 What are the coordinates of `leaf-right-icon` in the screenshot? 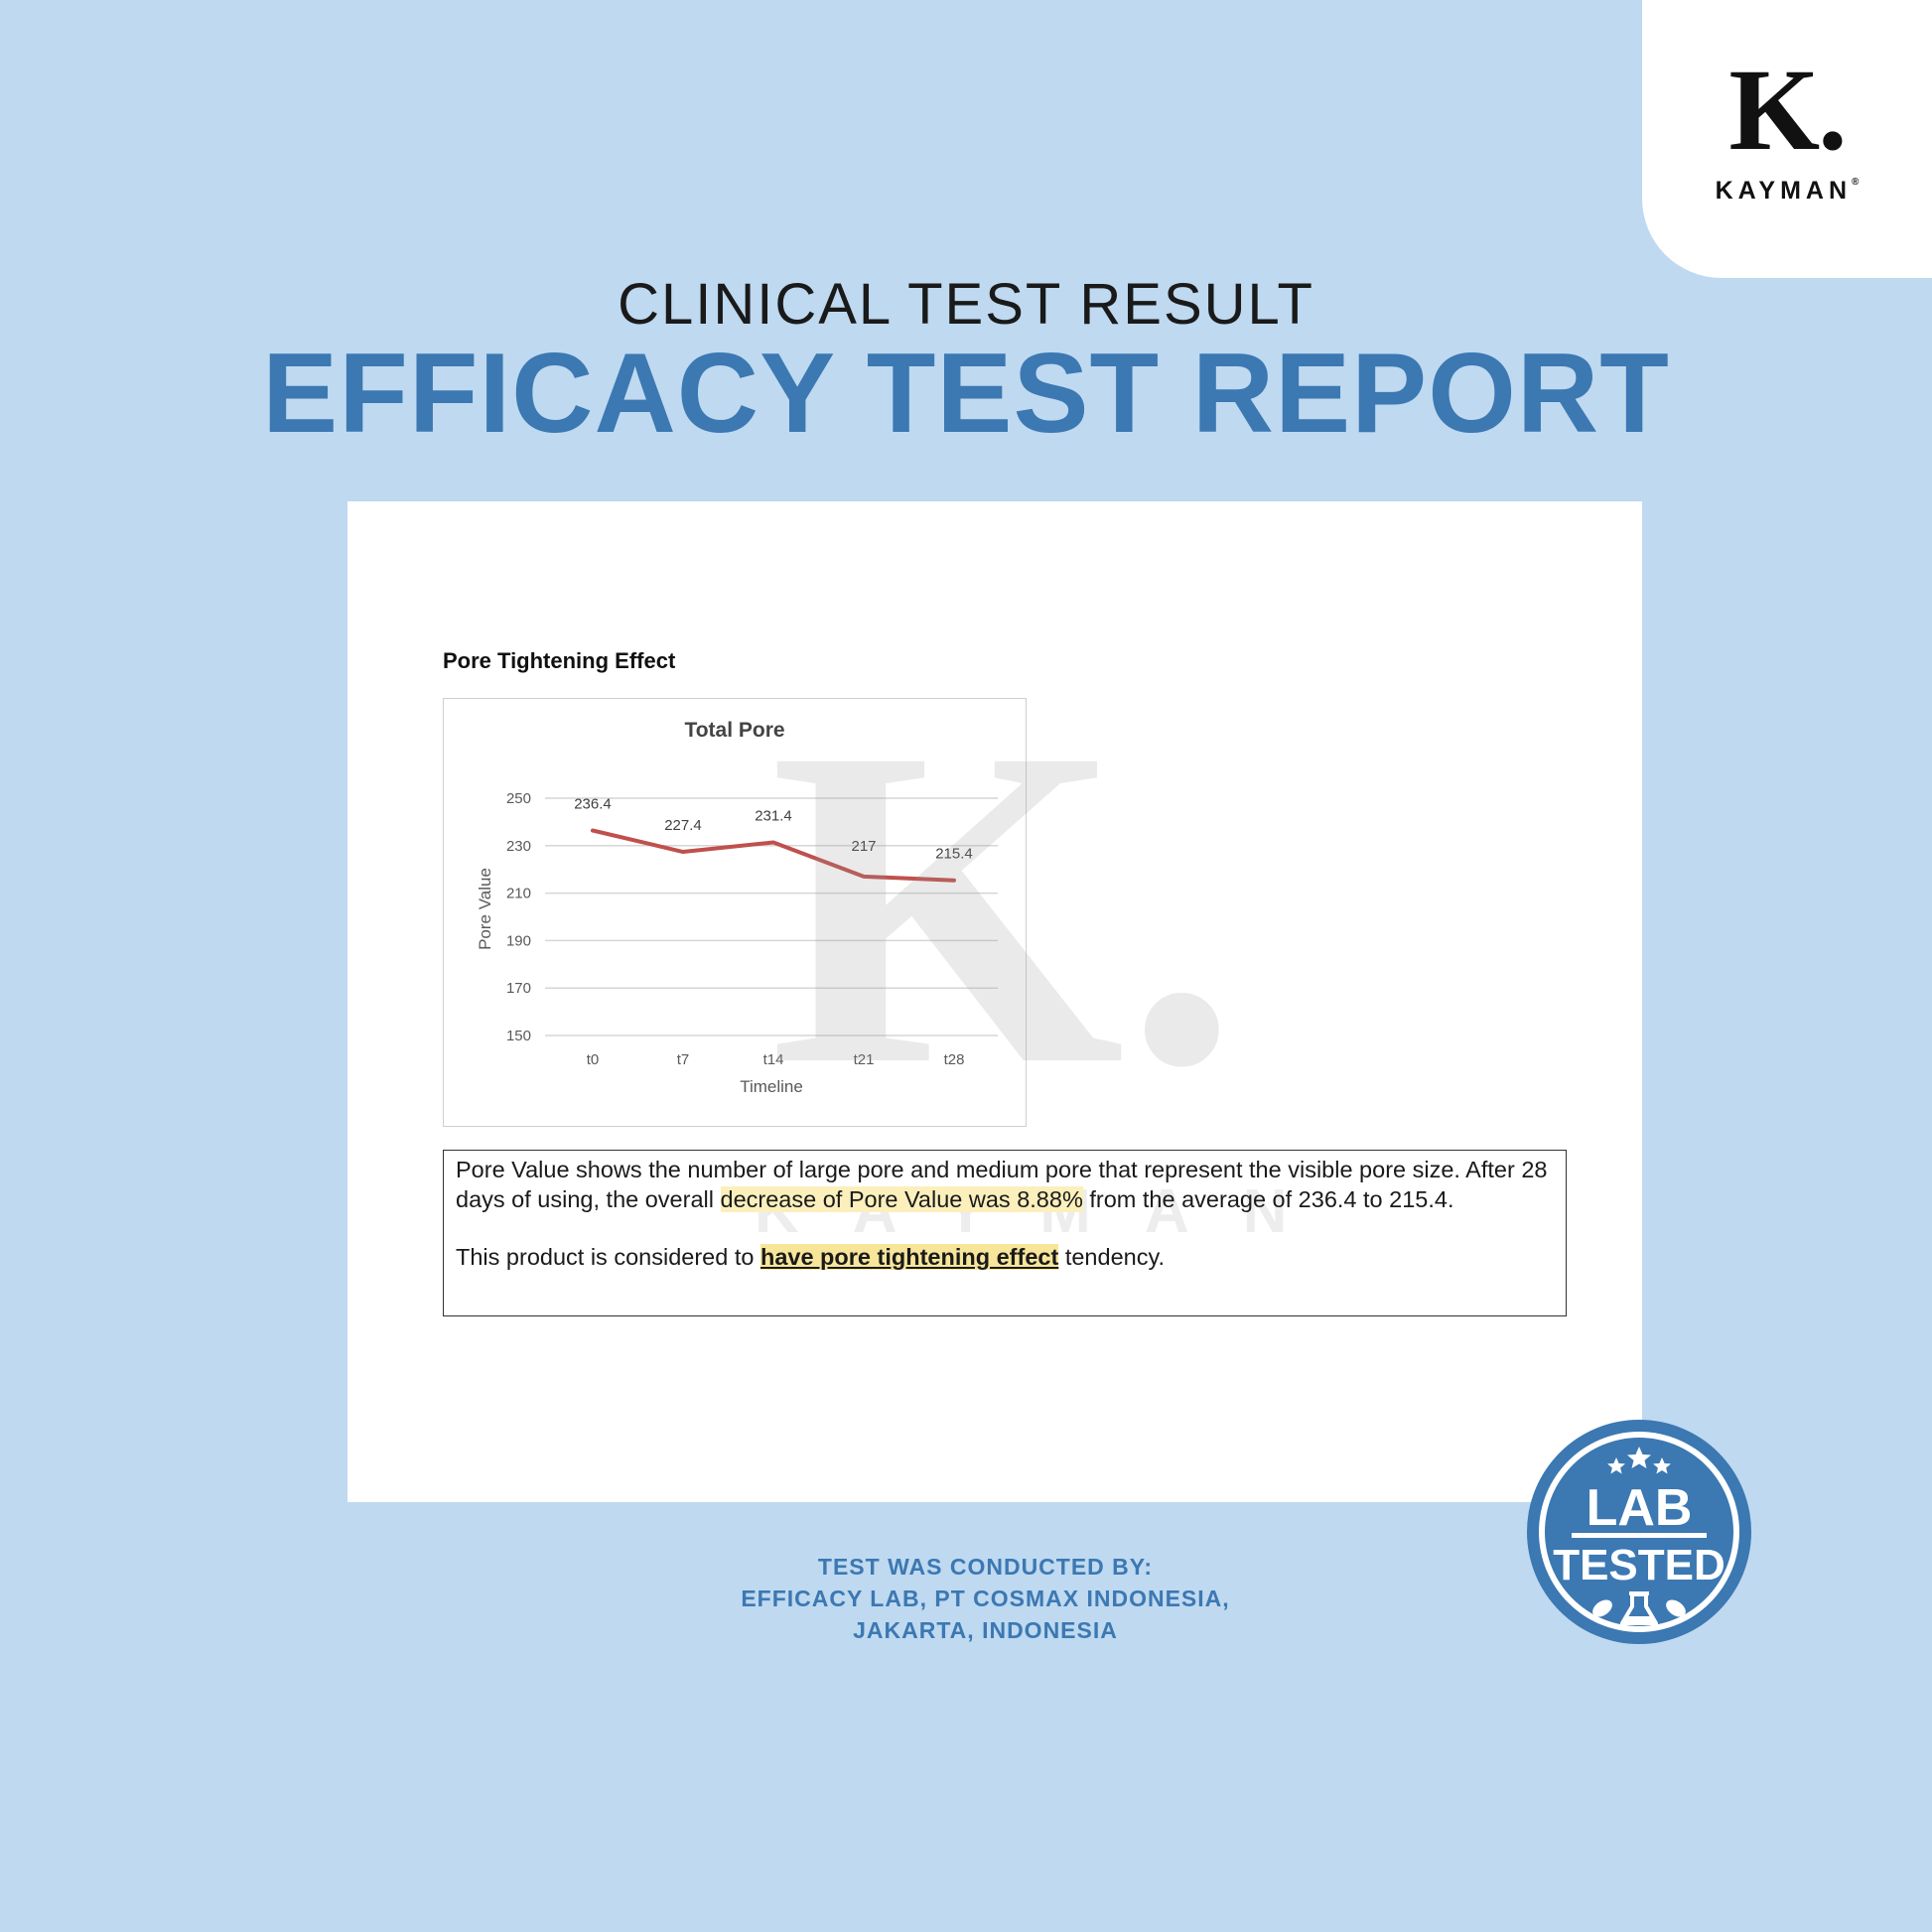 It's located at (1676, 1608).